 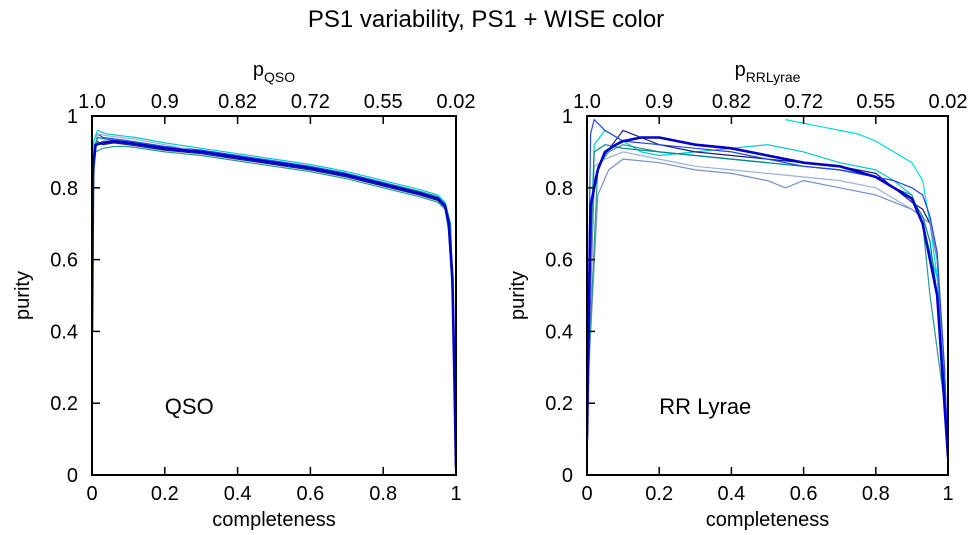 What do you see at coordinates (659, 102) in the screenshot?
I see `rr-lyrae-top-tick-label: 0.9` at bounding box center [659, 102].